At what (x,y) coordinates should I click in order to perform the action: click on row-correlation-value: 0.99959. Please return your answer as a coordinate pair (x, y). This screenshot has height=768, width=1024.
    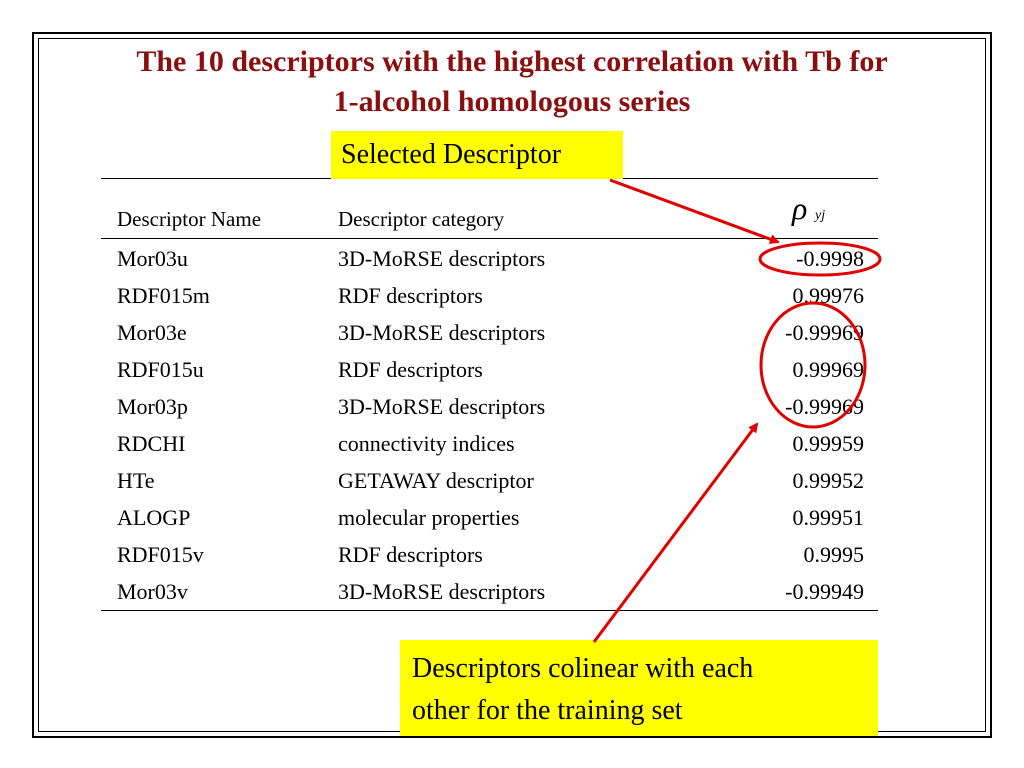
    Looking at the image, I should click on (828, 443).